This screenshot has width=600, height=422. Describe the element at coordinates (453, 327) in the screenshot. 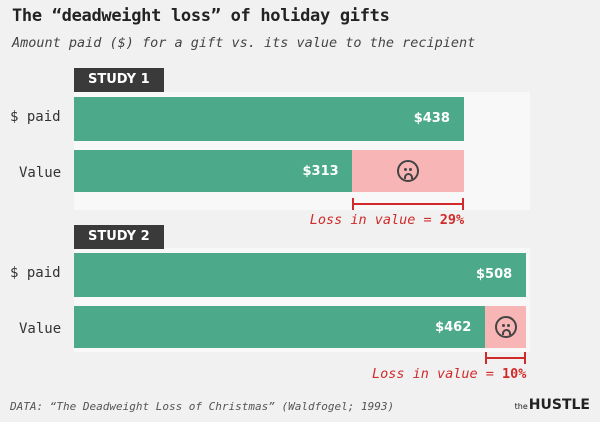

I see `study2-value-value: $462` at that location.